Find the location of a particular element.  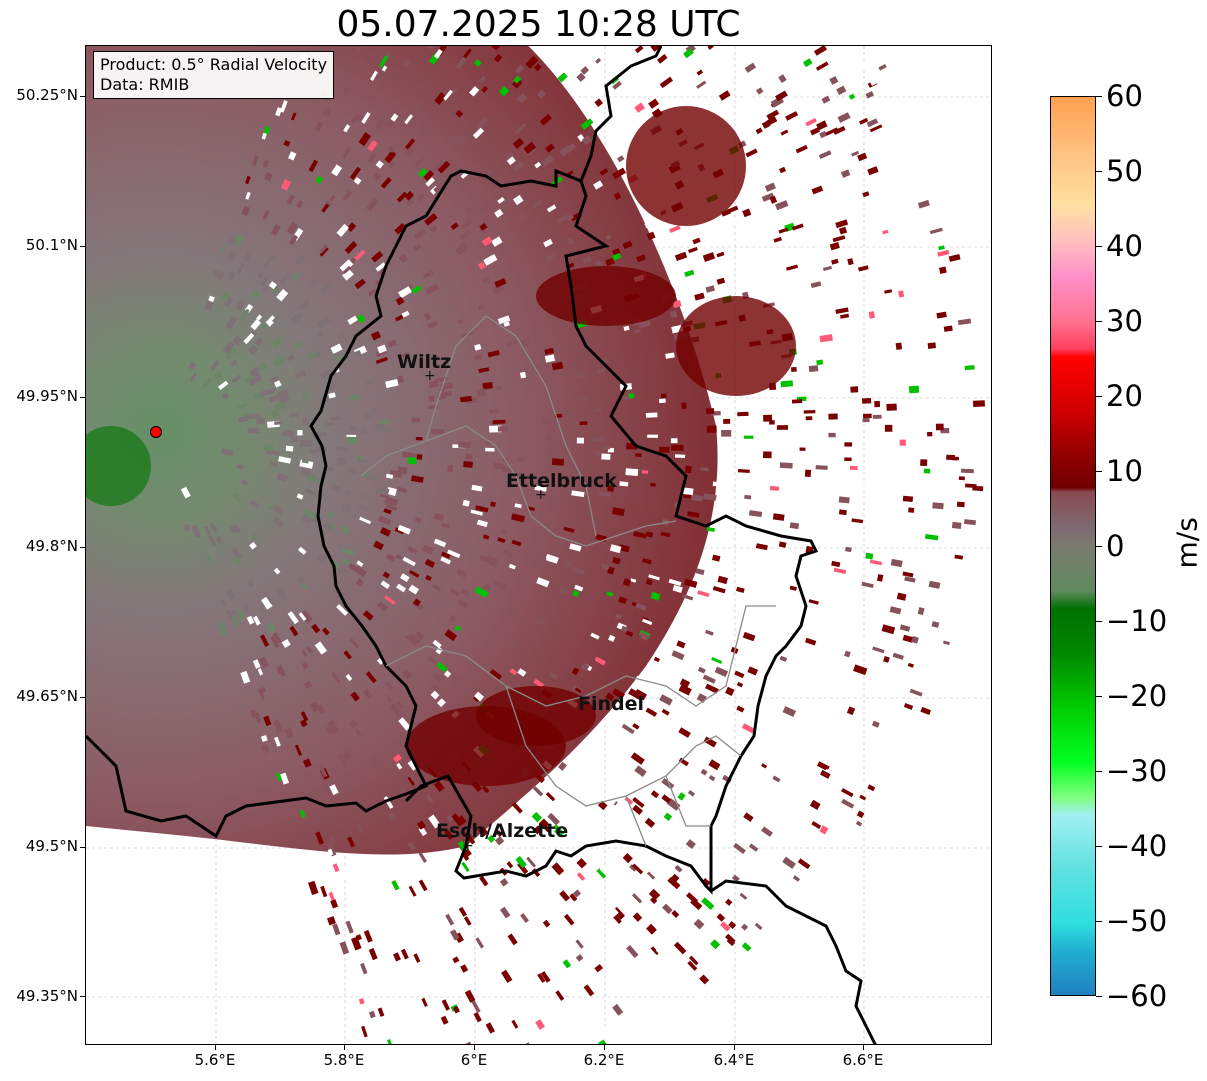

lat-label: 50.1°N is located at coordinates (51, 245).